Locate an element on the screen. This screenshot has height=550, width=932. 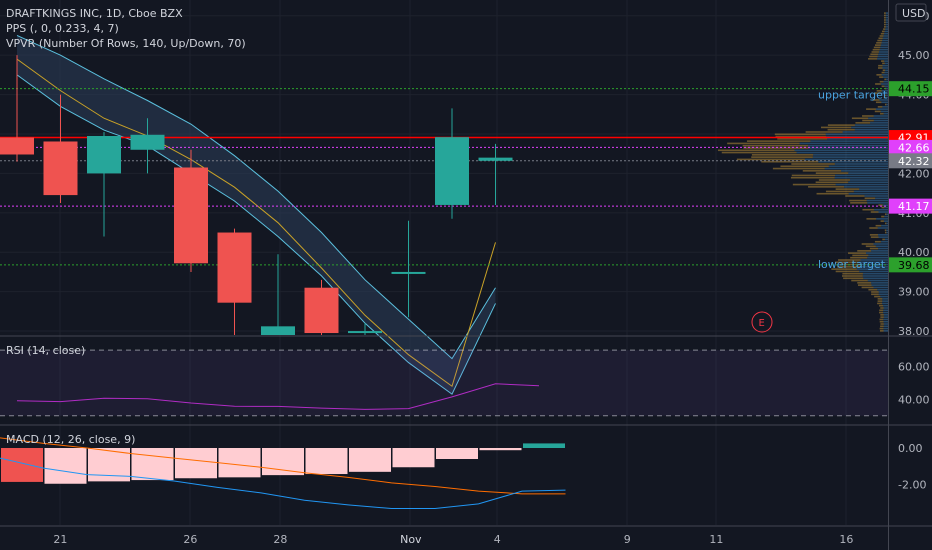
vpvr-indicator-legend: VPVR (Number Of Rows, 140, Up/Down, 70) is located at coordinates (126, 43).